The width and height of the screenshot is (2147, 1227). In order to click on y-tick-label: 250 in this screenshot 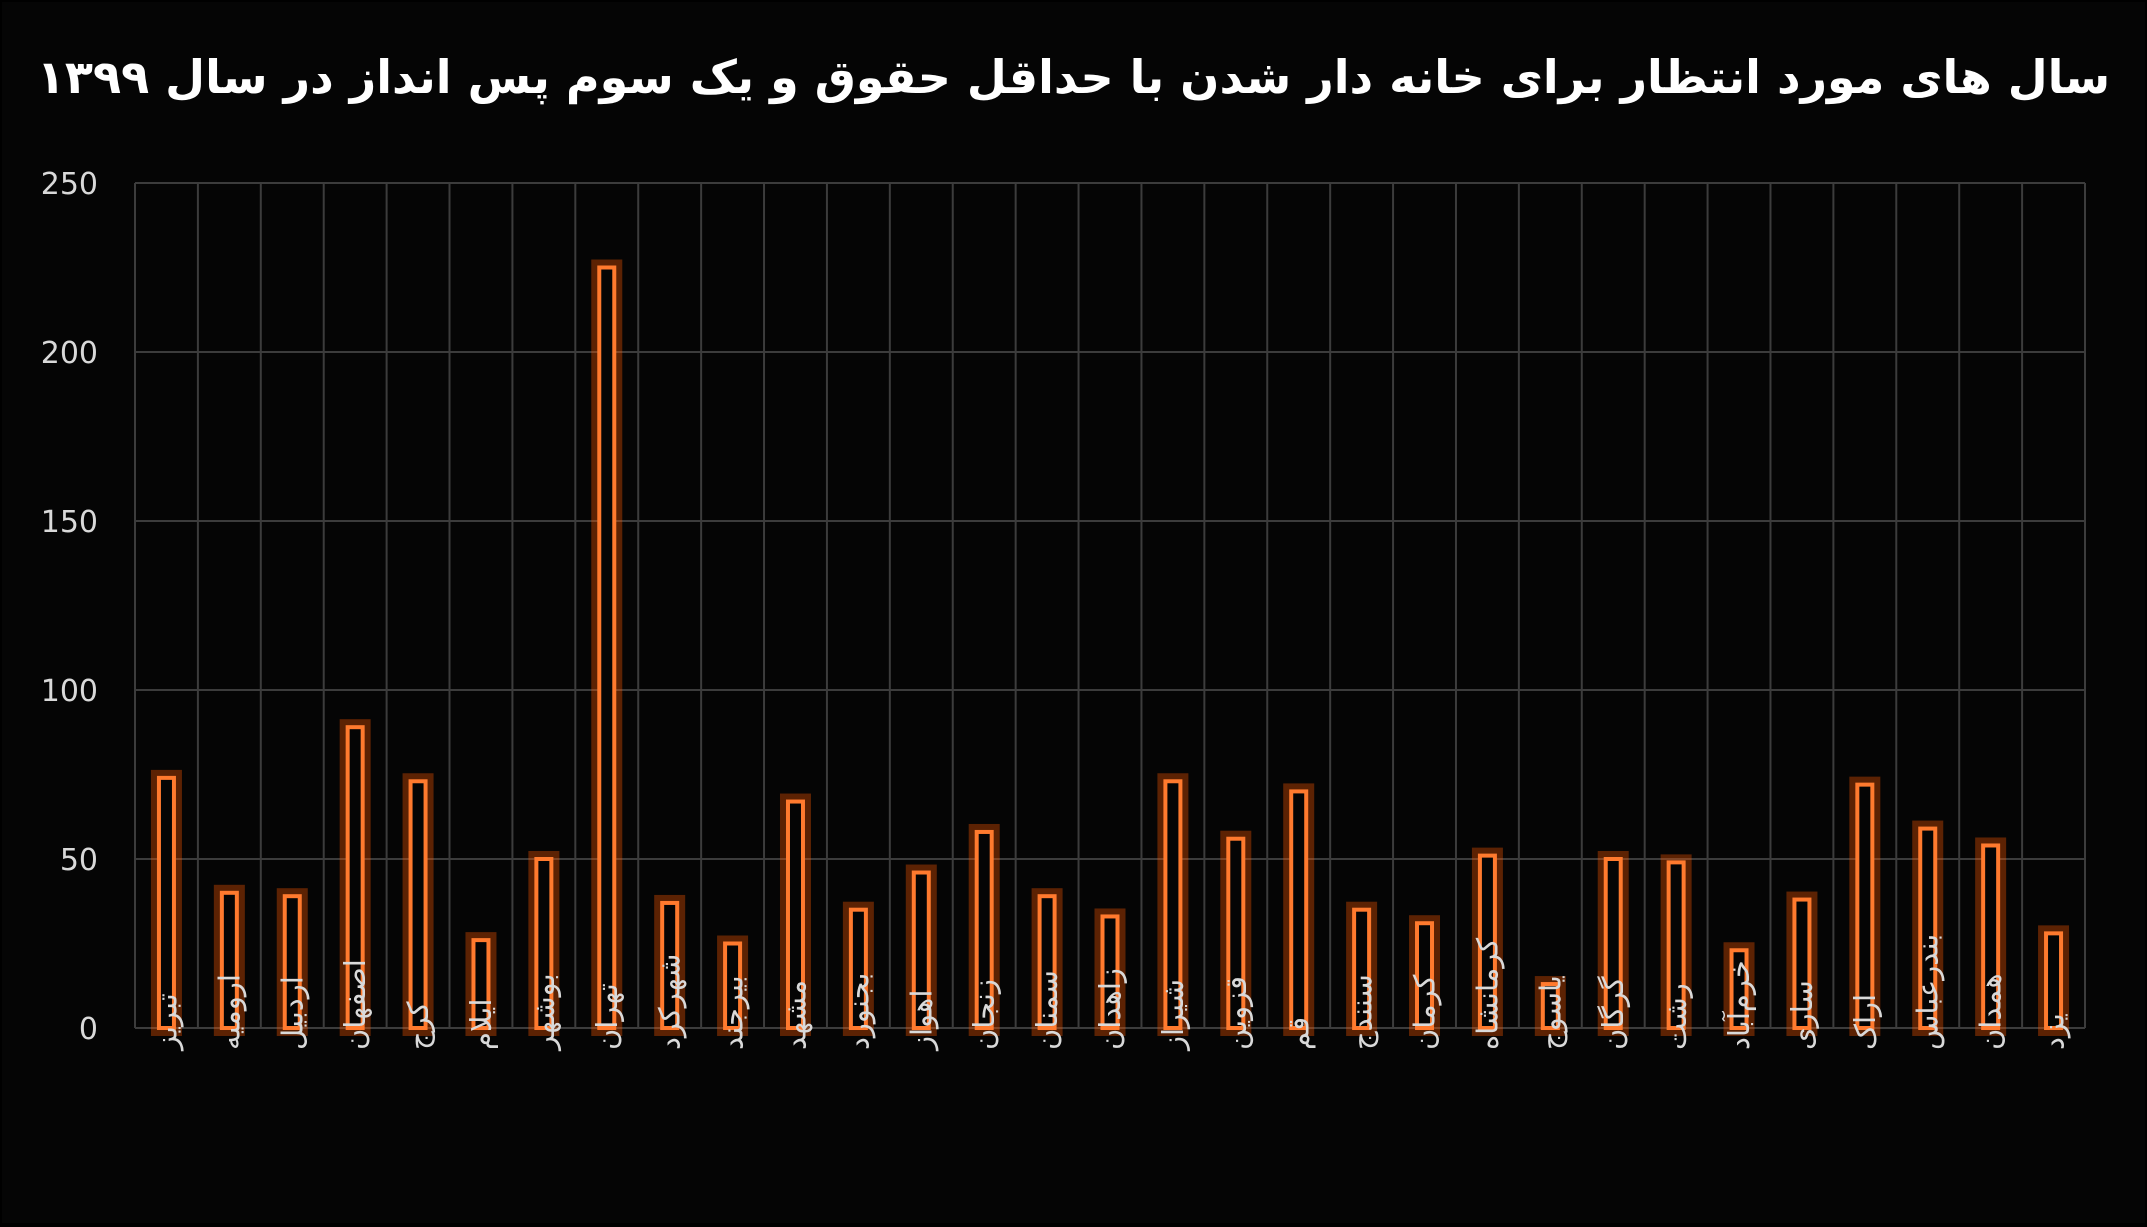, I will do `click(69, 184)`.